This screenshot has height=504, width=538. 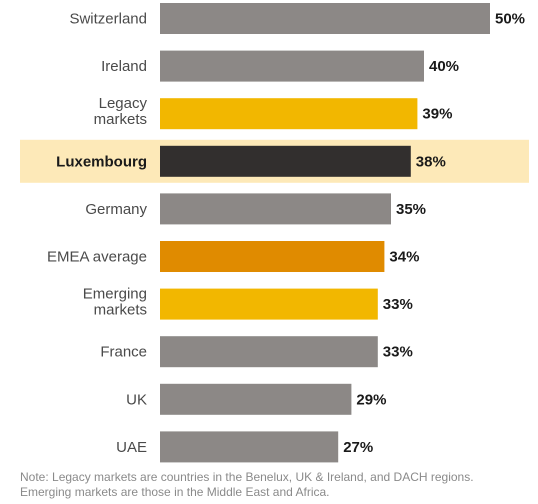 I want to click on category-label-legacy-markets: Legacy markets, so click(x=121, y=111).